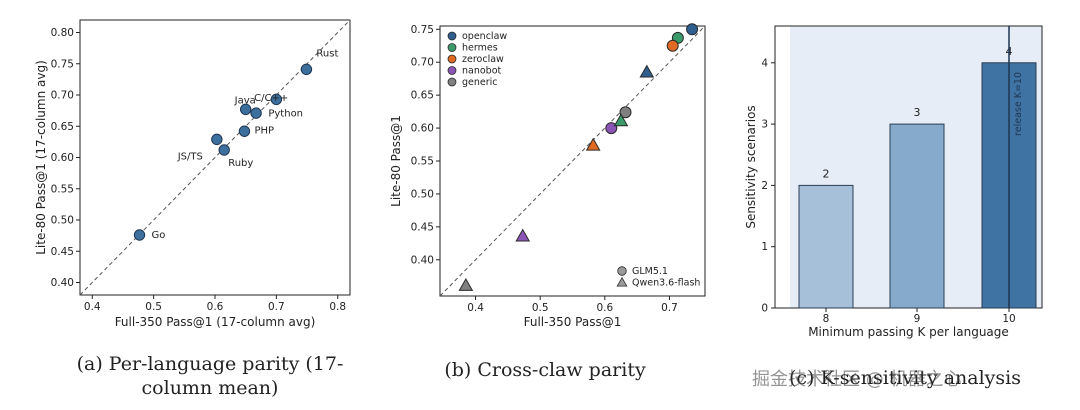 This screenshot has height=410, width=1080. What do you see at coordinates (422, 260) in the screenshot?
I see `panel-b-y-tick-label: 0.40` at bounding box center [422, 260].